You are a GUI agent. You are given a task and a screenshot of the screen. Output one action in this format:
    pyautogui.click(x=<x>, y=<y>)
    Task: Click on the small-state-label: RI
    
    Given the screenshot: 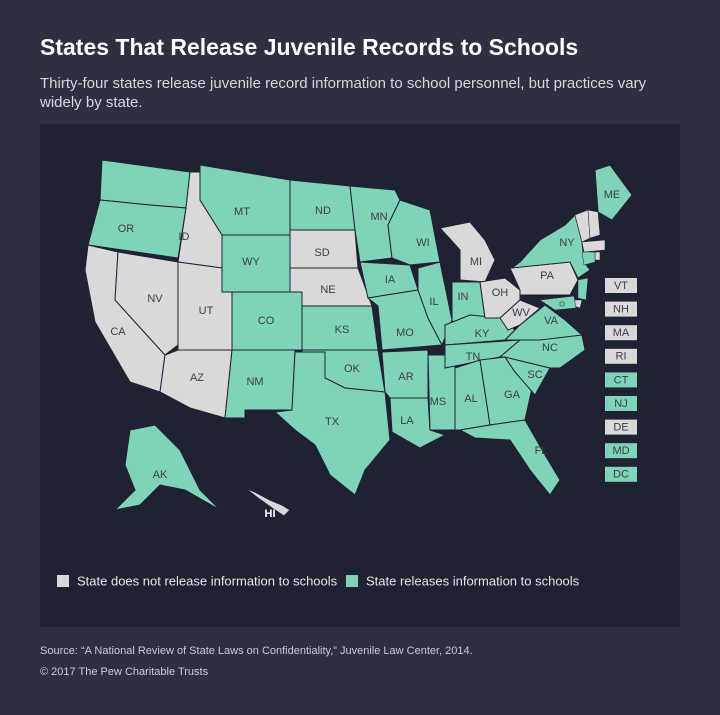 What is the action you would take?
    pyautogui.click(x=621, y=357)
    